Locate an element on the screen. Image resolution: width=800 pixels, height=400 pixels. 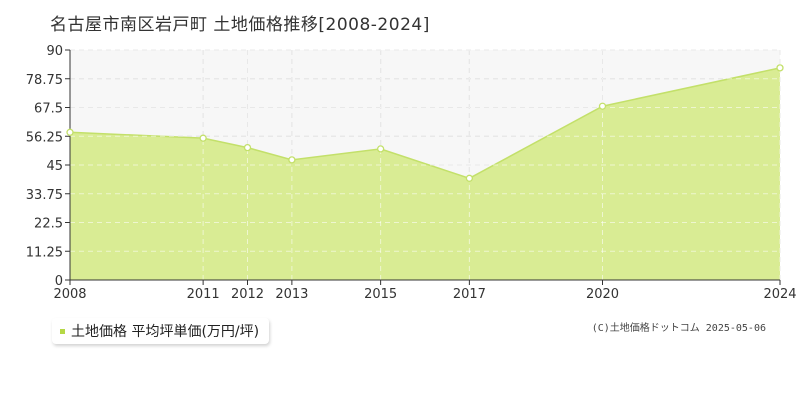
y-tick-label: 22.5 is located at coordinates (48, 224).